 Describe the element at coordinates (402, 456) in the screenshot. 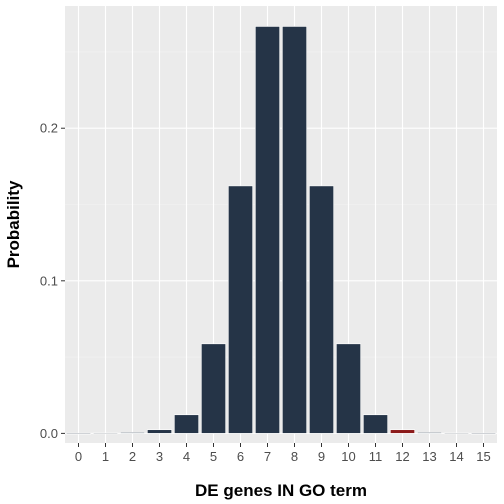

I see `x-tick-label: 12` at that location.